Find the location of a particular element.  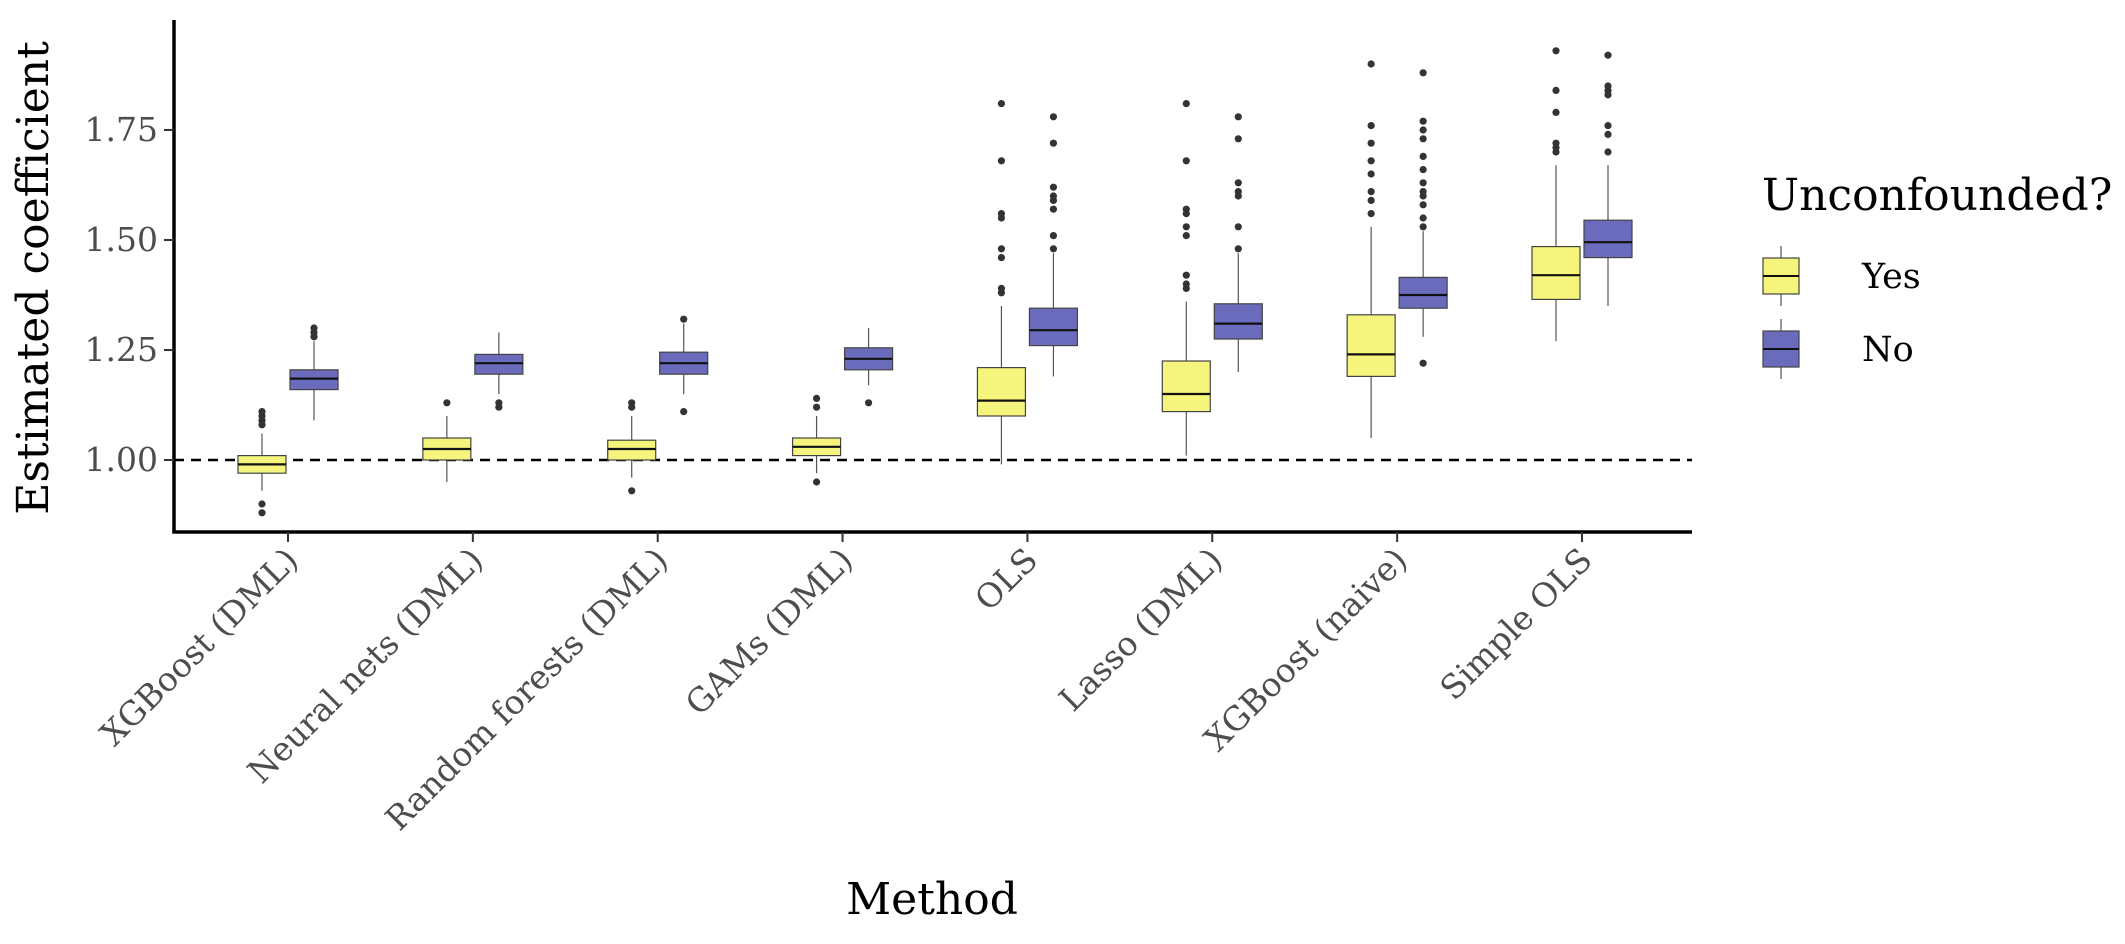

legend-title: Unconfounded? is located at coordinates (1937, 195).